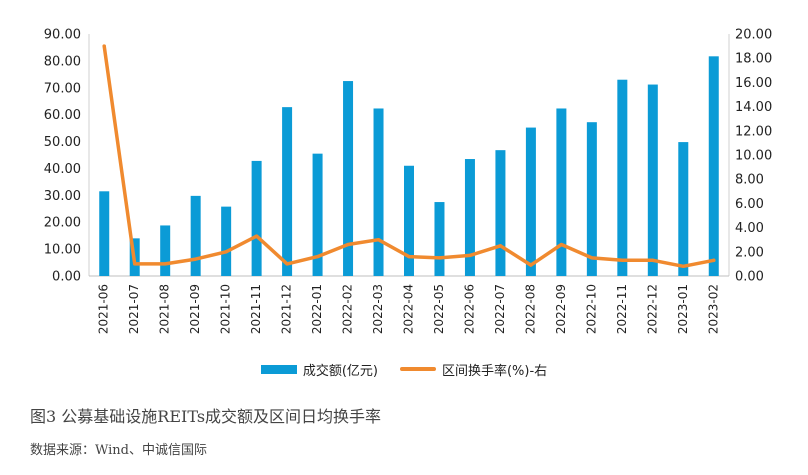 This screenshot has width=808, height=475. I want to click on y-right-tick-label: 0.00, so click(749, 277).